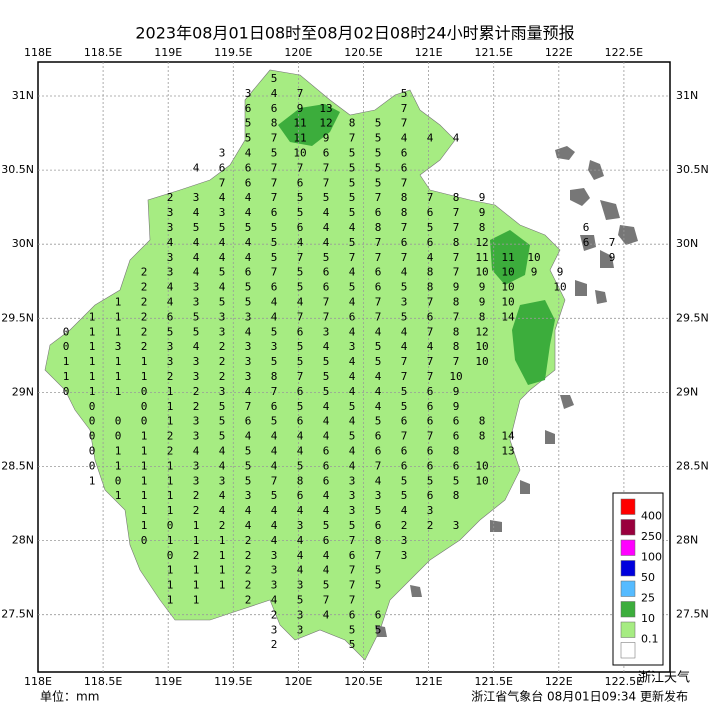  What do you see at coordinates (168, 52) in the screenshot?
I see `lon-label-top: 119E` at bounding box center [168, 52].